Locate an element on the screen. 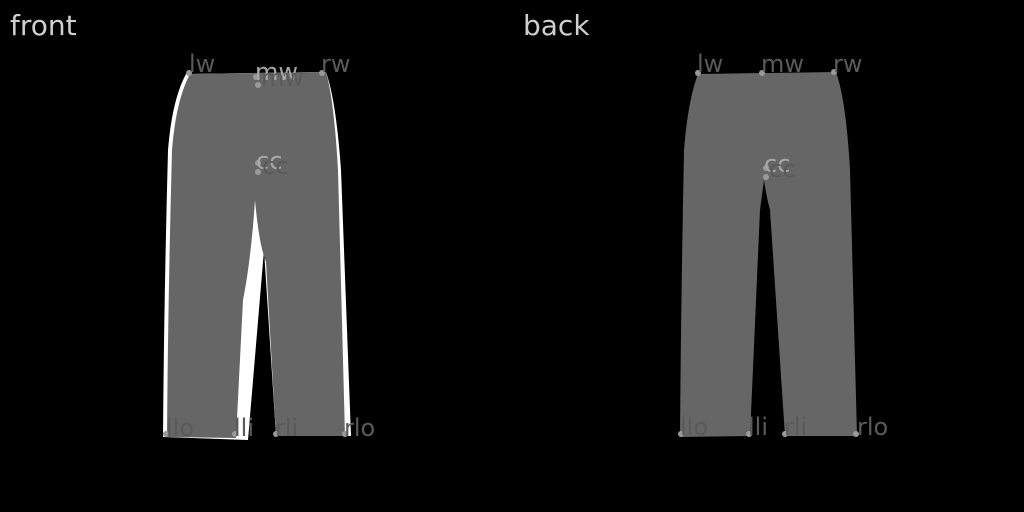 Image resolution: width=1024 pixels, height=512 pixels. front-view-label: front is located at coordinates (43, 25).